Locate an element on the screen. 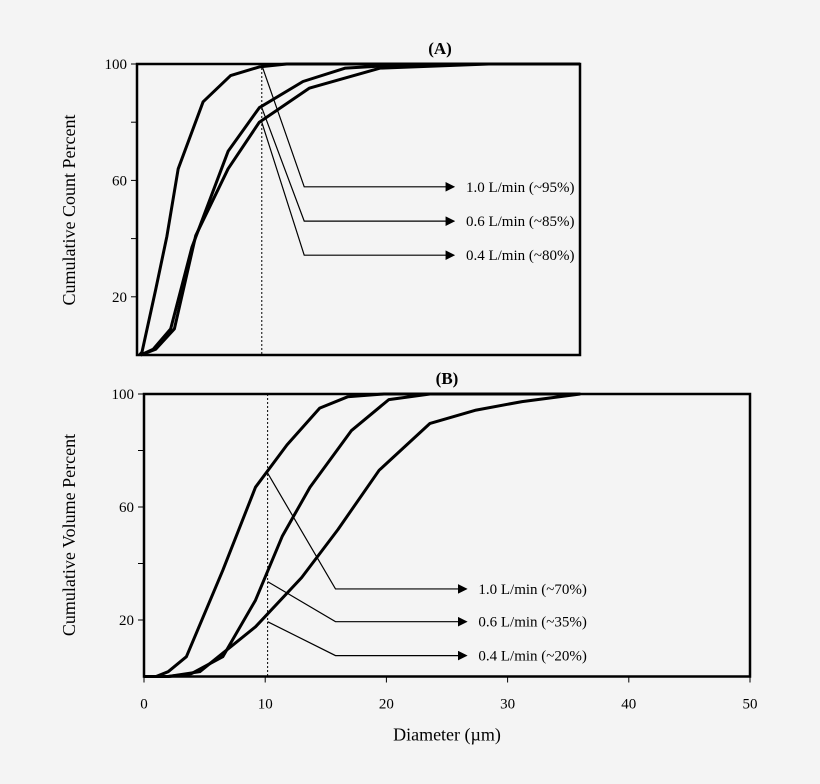  panel-title: (B) is located at coordinates (447, 378).